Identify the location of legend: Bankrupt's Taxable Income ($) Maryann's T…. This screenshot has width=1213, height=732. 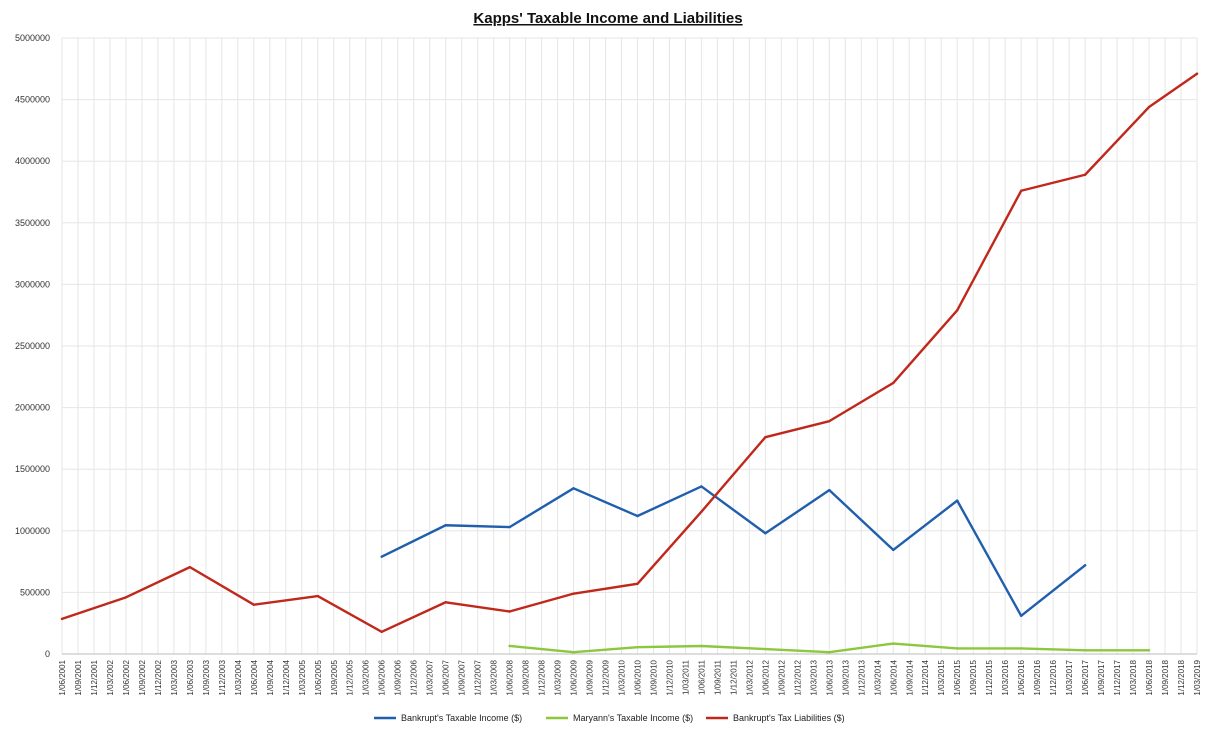
(609, 718).